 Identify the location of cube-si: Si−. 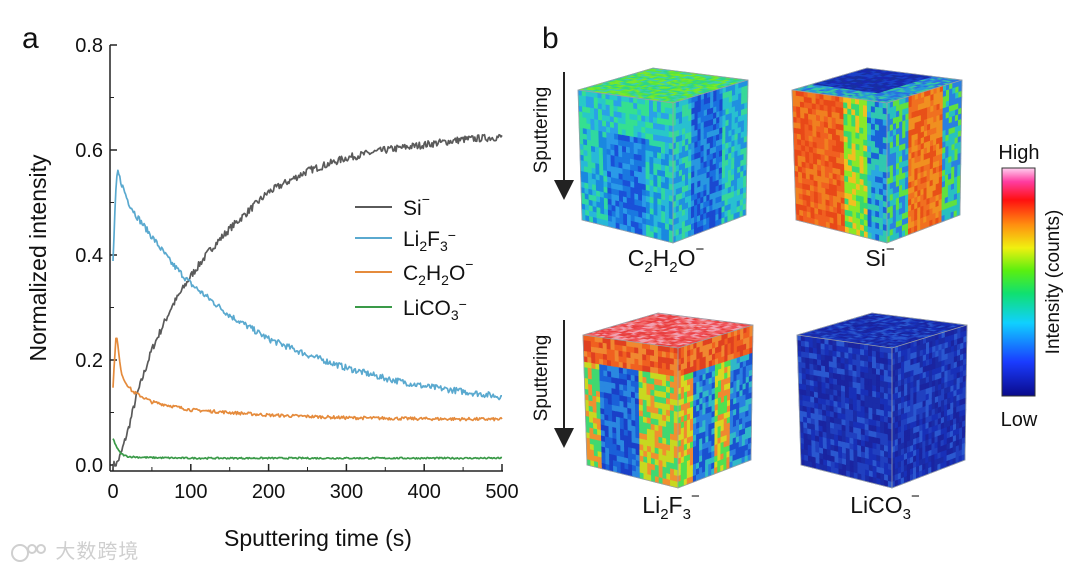
(877, 169).